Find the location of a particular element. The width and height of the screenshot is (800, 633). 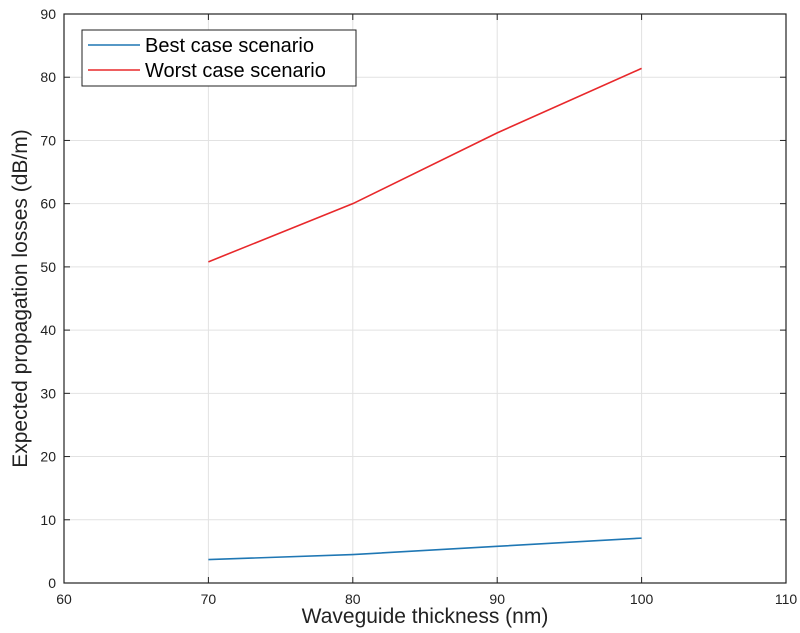

y-tick-label: 20 is located at coordinates (48, 457).